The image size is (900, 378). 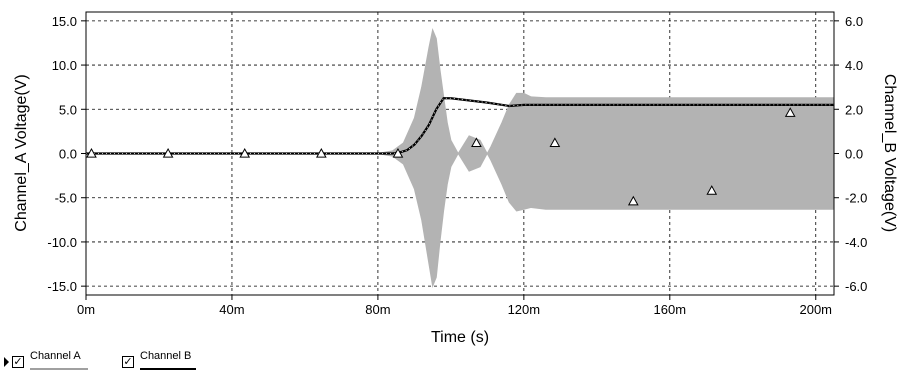 I want to click on legend-checkbox-channel-b: ✓, so click(x=128, y=362).